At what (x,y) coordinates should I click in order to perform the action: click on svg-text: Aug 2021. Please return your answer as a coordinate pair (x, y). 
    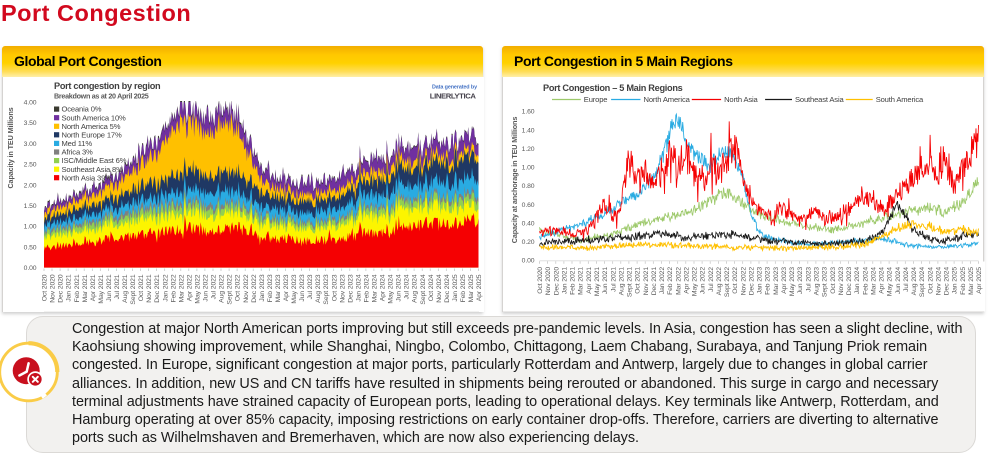
    Looking at the image, I should click on (125, 288).